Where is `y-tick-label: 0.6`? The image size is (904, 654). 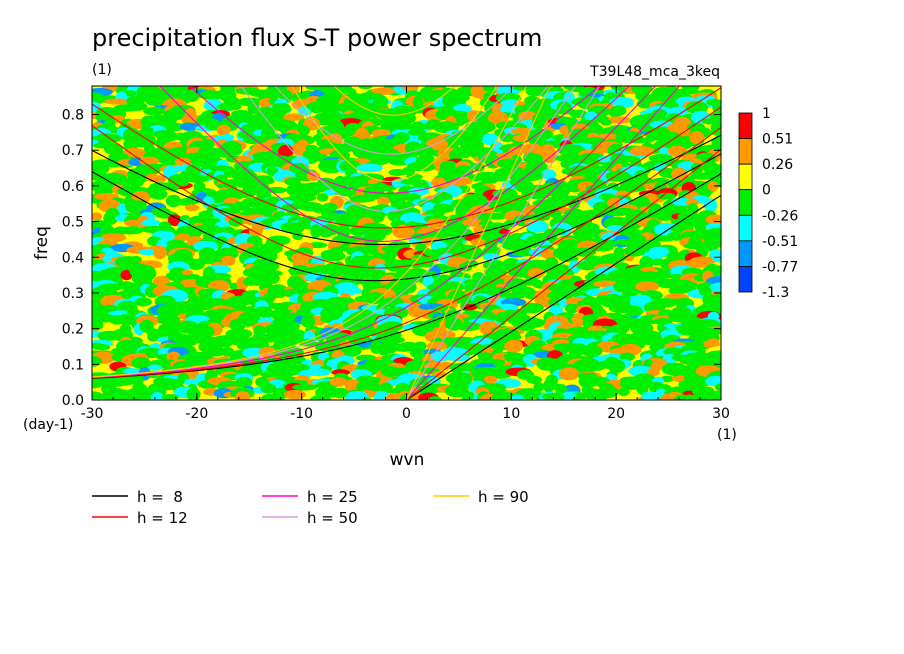
y-tick-label: 0.6 is located at coordinates (73, 187).